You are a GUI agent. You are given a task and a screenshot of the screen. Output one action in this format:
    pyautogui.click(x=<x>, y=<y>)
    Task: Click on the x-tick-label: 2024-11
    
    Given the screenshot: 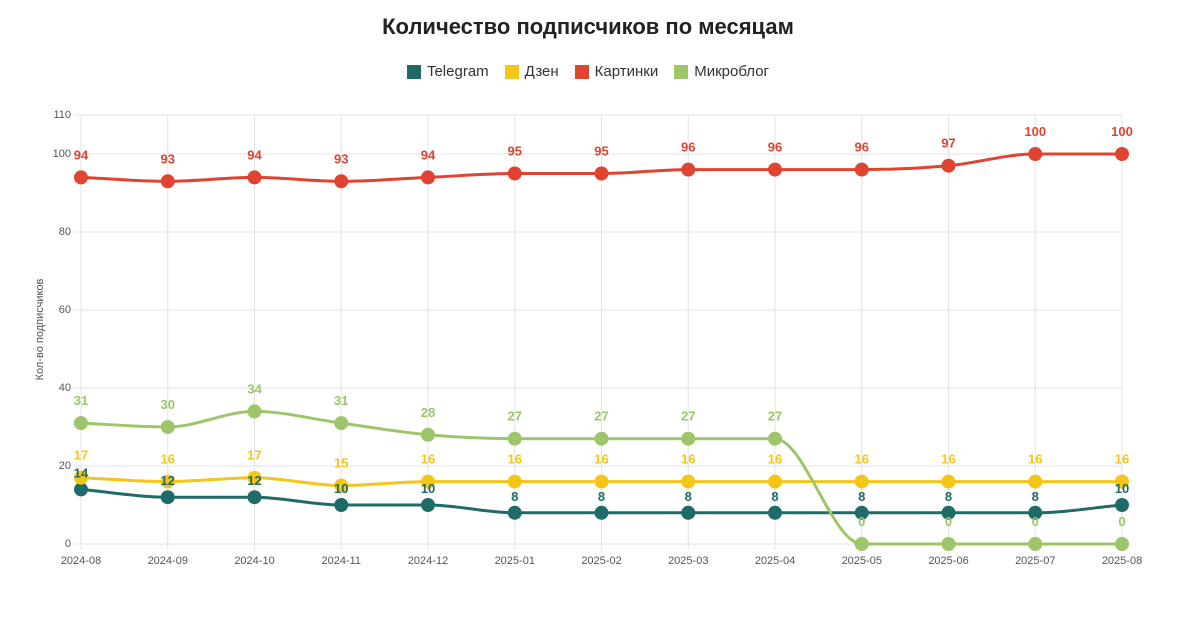 What is the action you would take?
    pyautogui.click(x=341, y=561)
    